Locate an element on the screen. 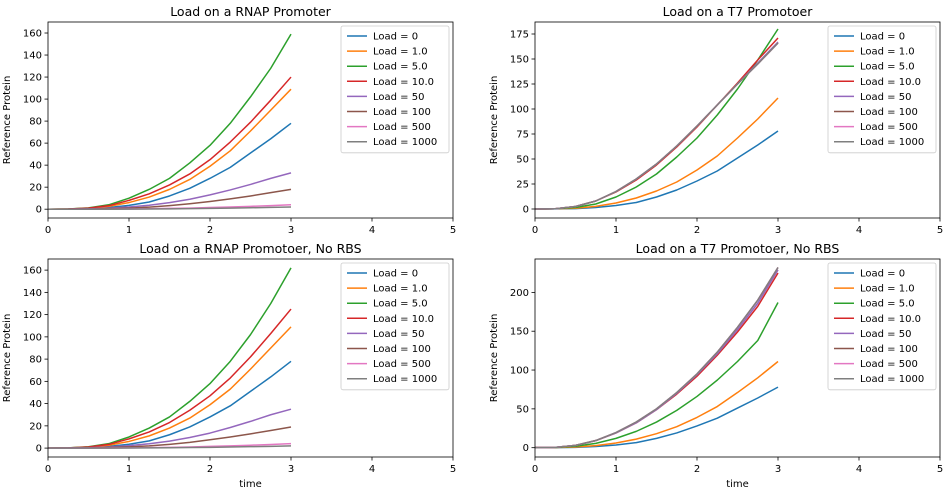 The height and width of the screenshot is (496, 950). x-tick-label: 5 is located at coordinates (453, 469).